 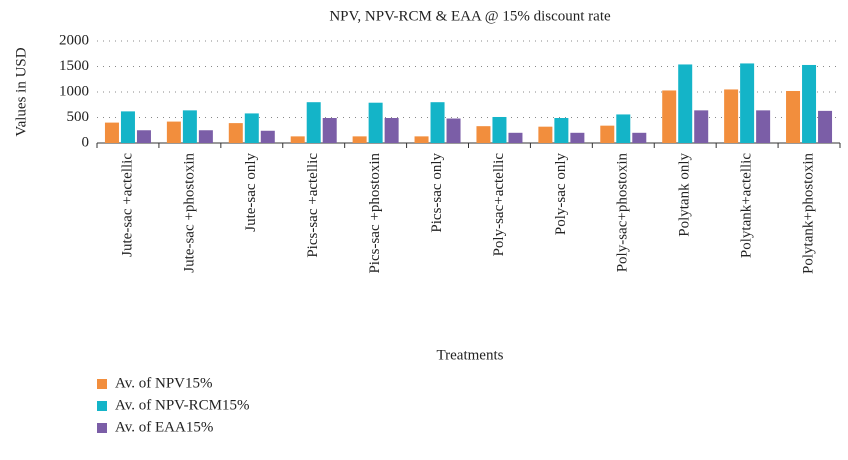 I want to click on x-tick-label: Poly-sac only, so click(x=561, y=194).